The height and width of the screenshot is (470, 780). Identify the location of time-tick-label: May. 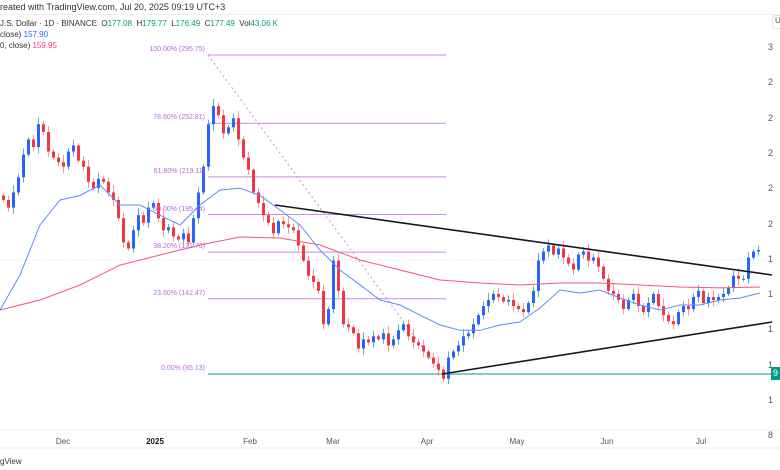
(517, 441).